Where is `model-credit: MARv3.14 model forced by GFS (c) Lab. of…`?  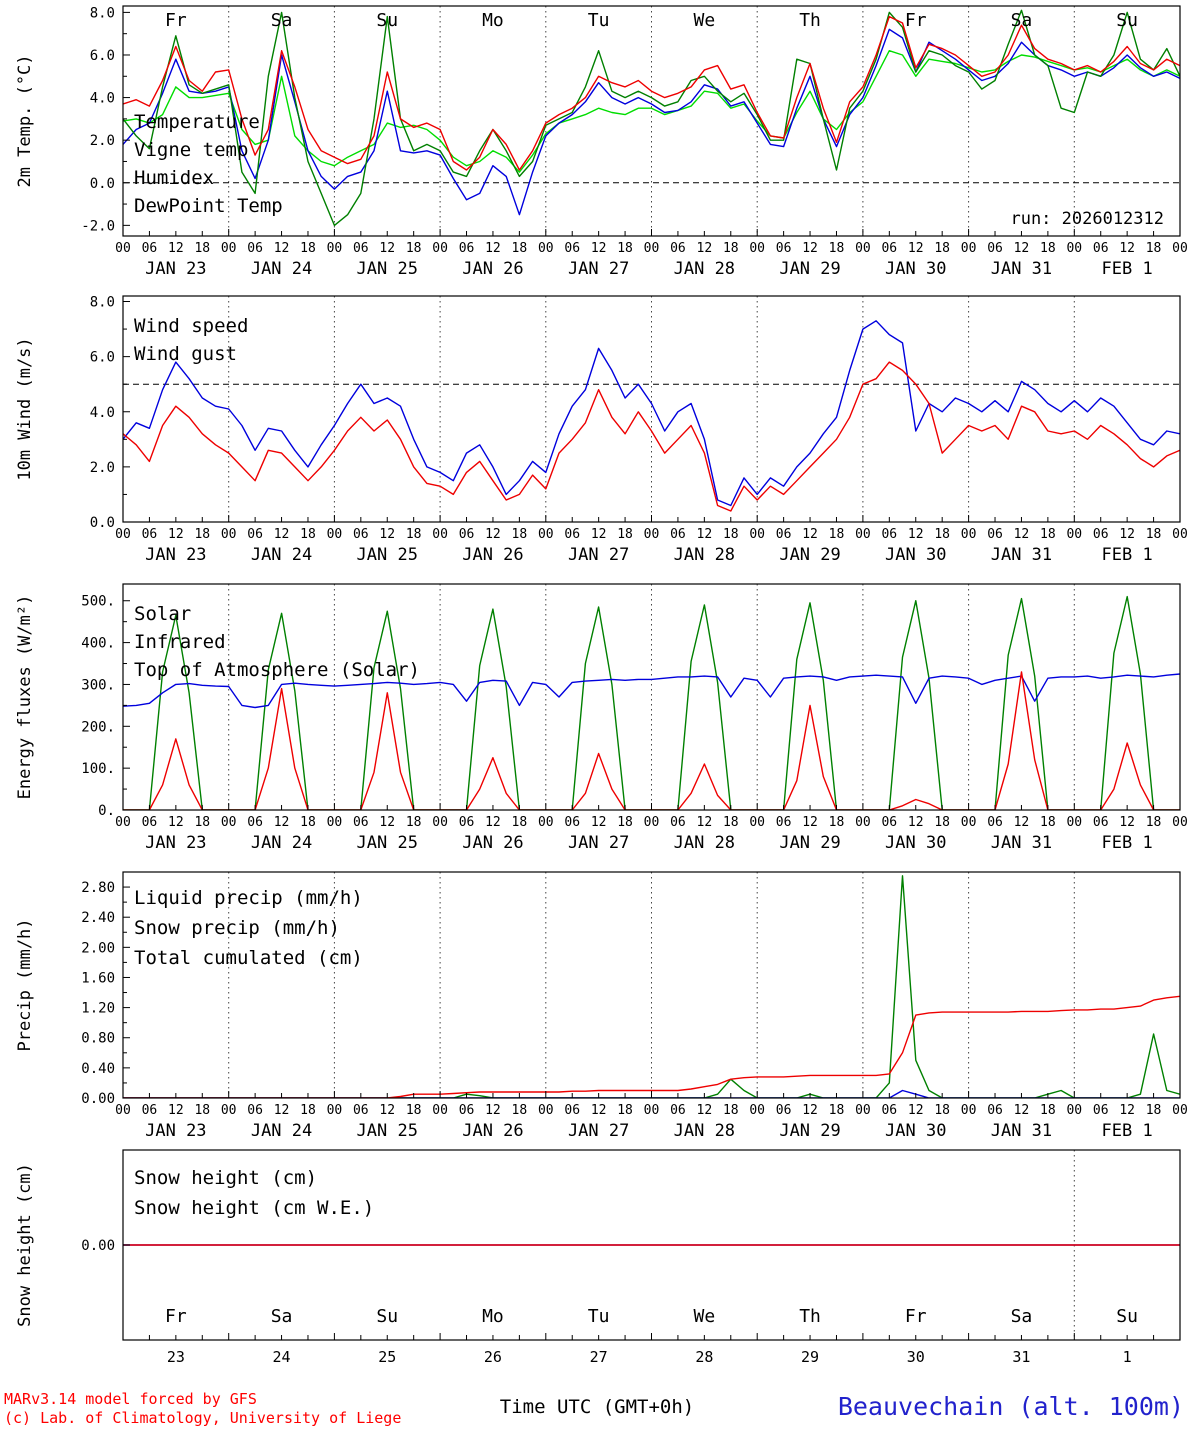
model-credit: MARv3.14 model forced by GFS (c) Lab. of… is located at coordinates (202, 1409).